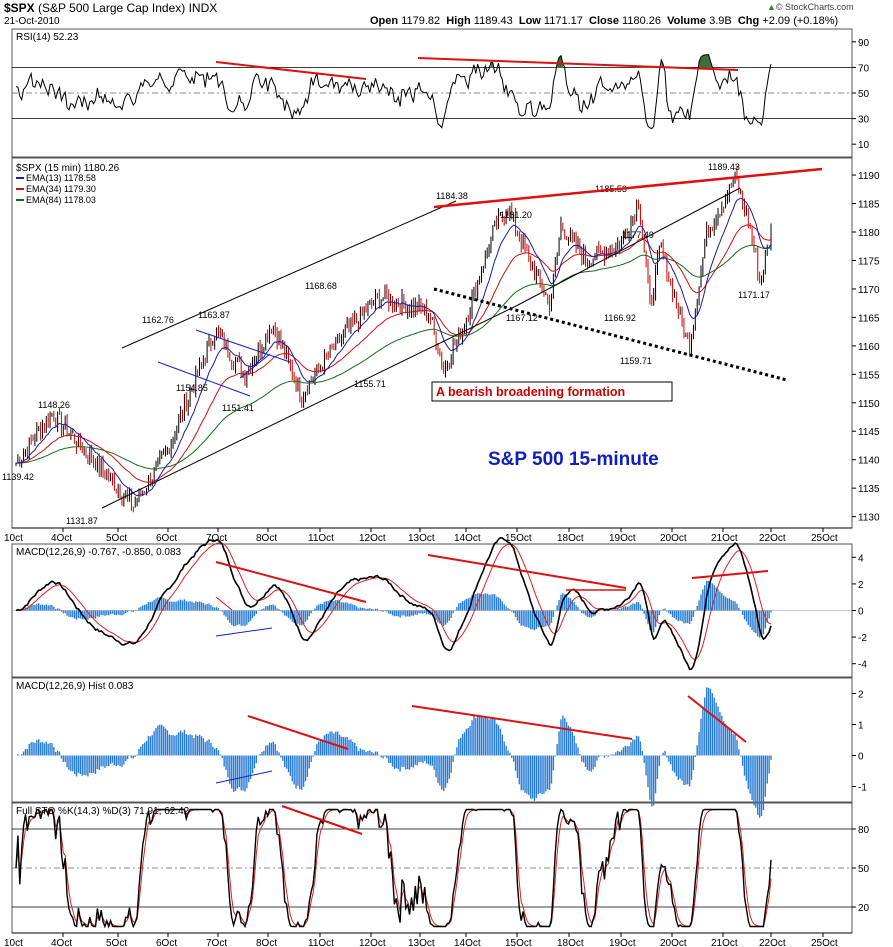 The image size is (893, 947). What do you see at coordinates (421, 942) in the screenshot?
I see `x-tick-label: 13Oct` at bounding box center [421, 942].